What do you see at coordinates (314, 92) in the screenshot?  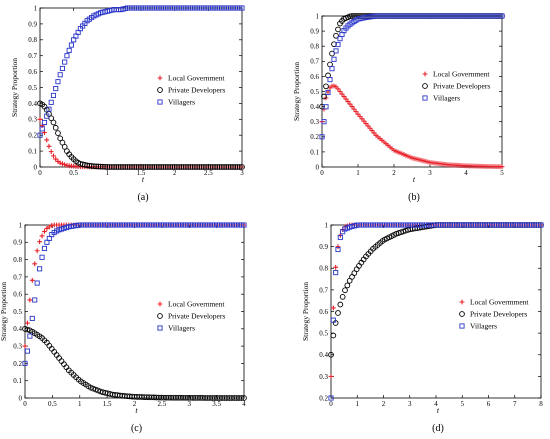 I see `y-tick-label: 0.5` at bounding box center [314, 92].